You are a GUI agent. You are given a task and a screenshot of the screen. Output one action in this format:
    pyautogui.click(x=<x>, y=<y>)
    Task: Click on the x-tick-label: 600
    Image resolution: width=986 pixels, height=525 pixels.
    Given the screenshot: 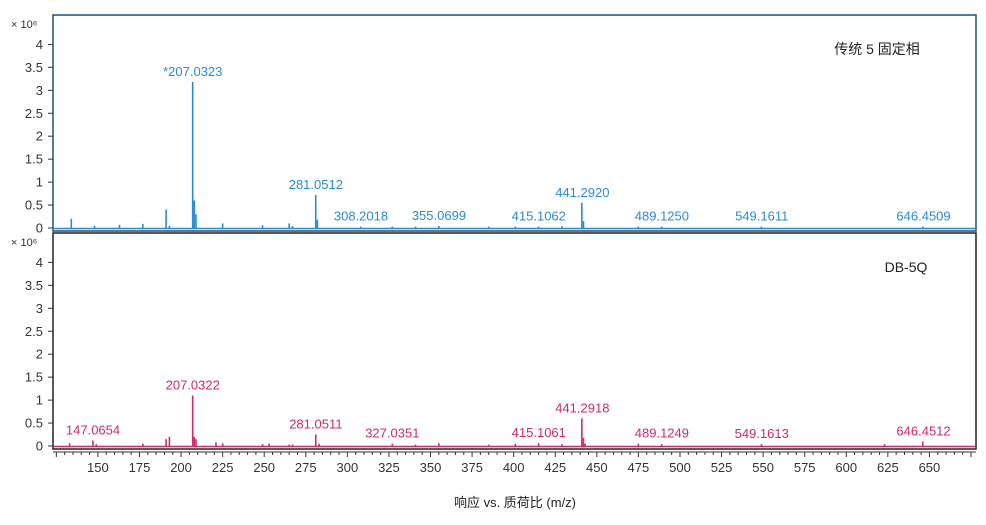 What is the action you would take?
    pyautogui.click(x=846, y=467)
    